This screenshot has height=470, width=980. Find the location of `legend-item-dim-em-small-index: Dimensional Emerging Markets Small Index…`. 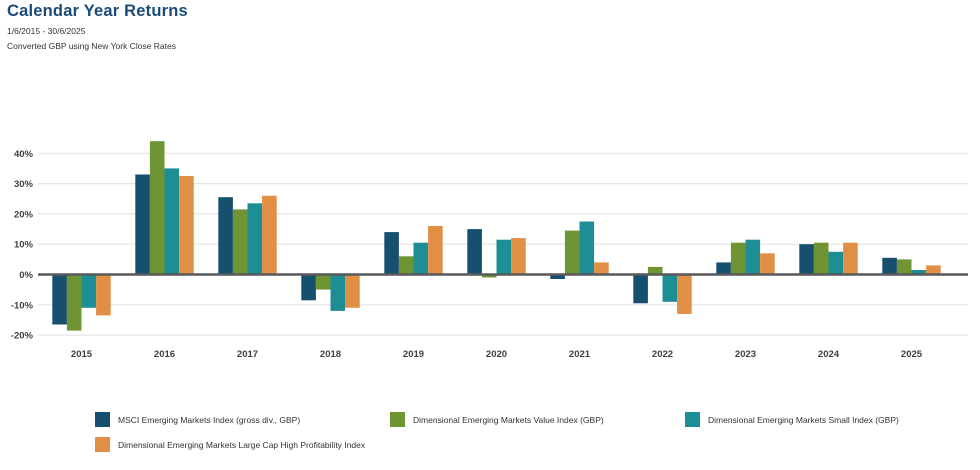

legend-item-dim-em-small-index: Dimensional Emerging Markets Small Index… is located at coordinates (792, 419).